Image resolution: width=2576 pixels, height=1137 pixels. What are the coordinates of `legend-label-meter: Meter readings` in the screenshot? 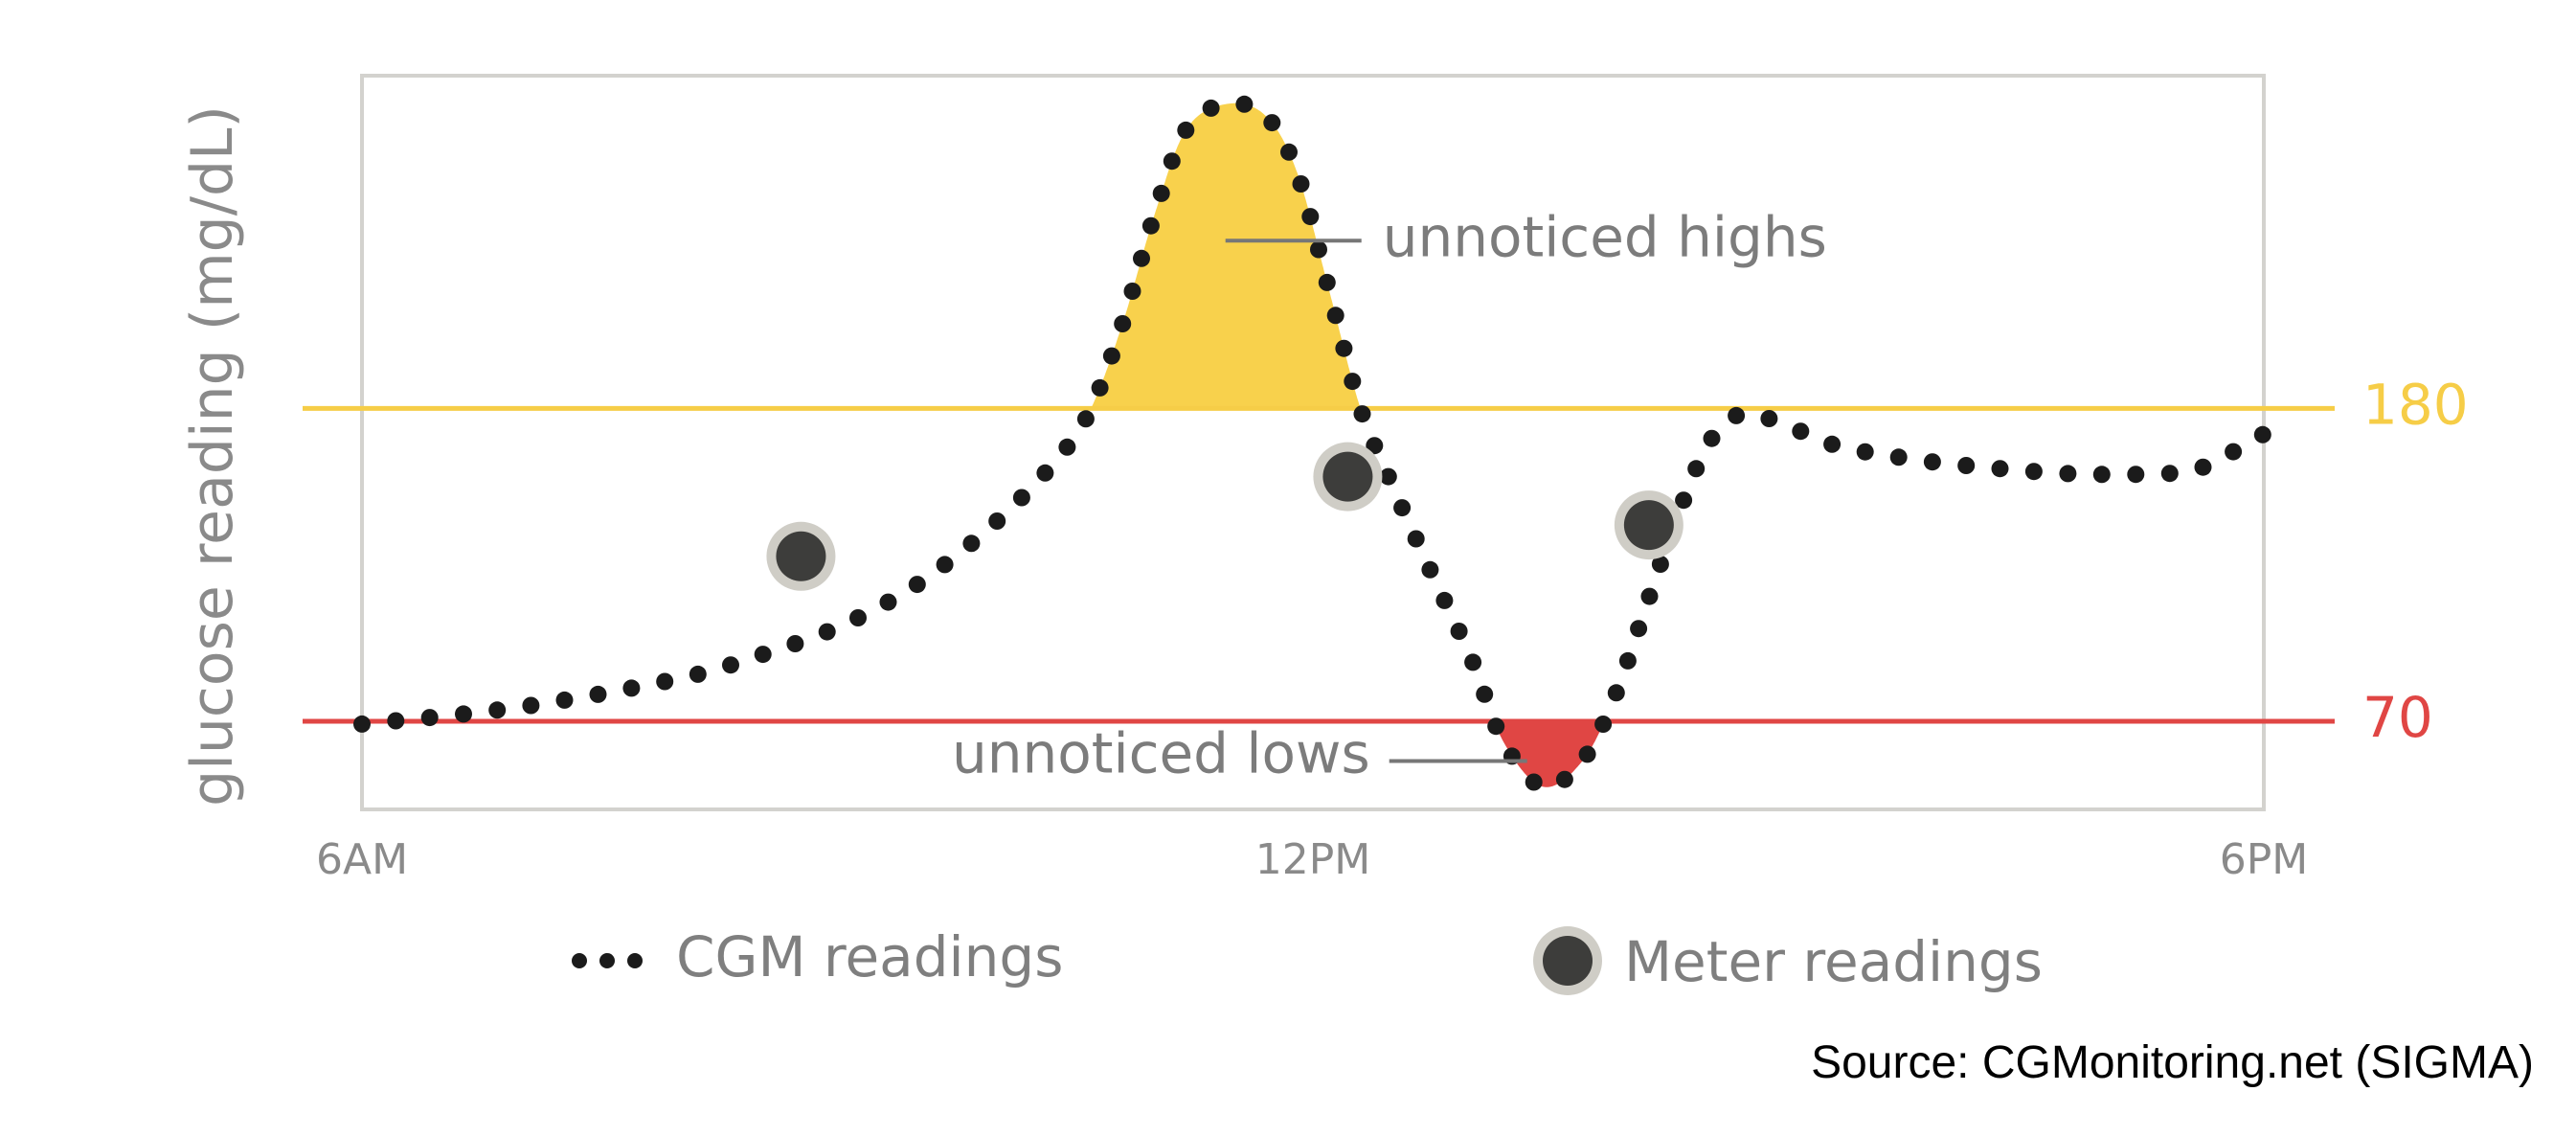 It's located at (1833, 961).